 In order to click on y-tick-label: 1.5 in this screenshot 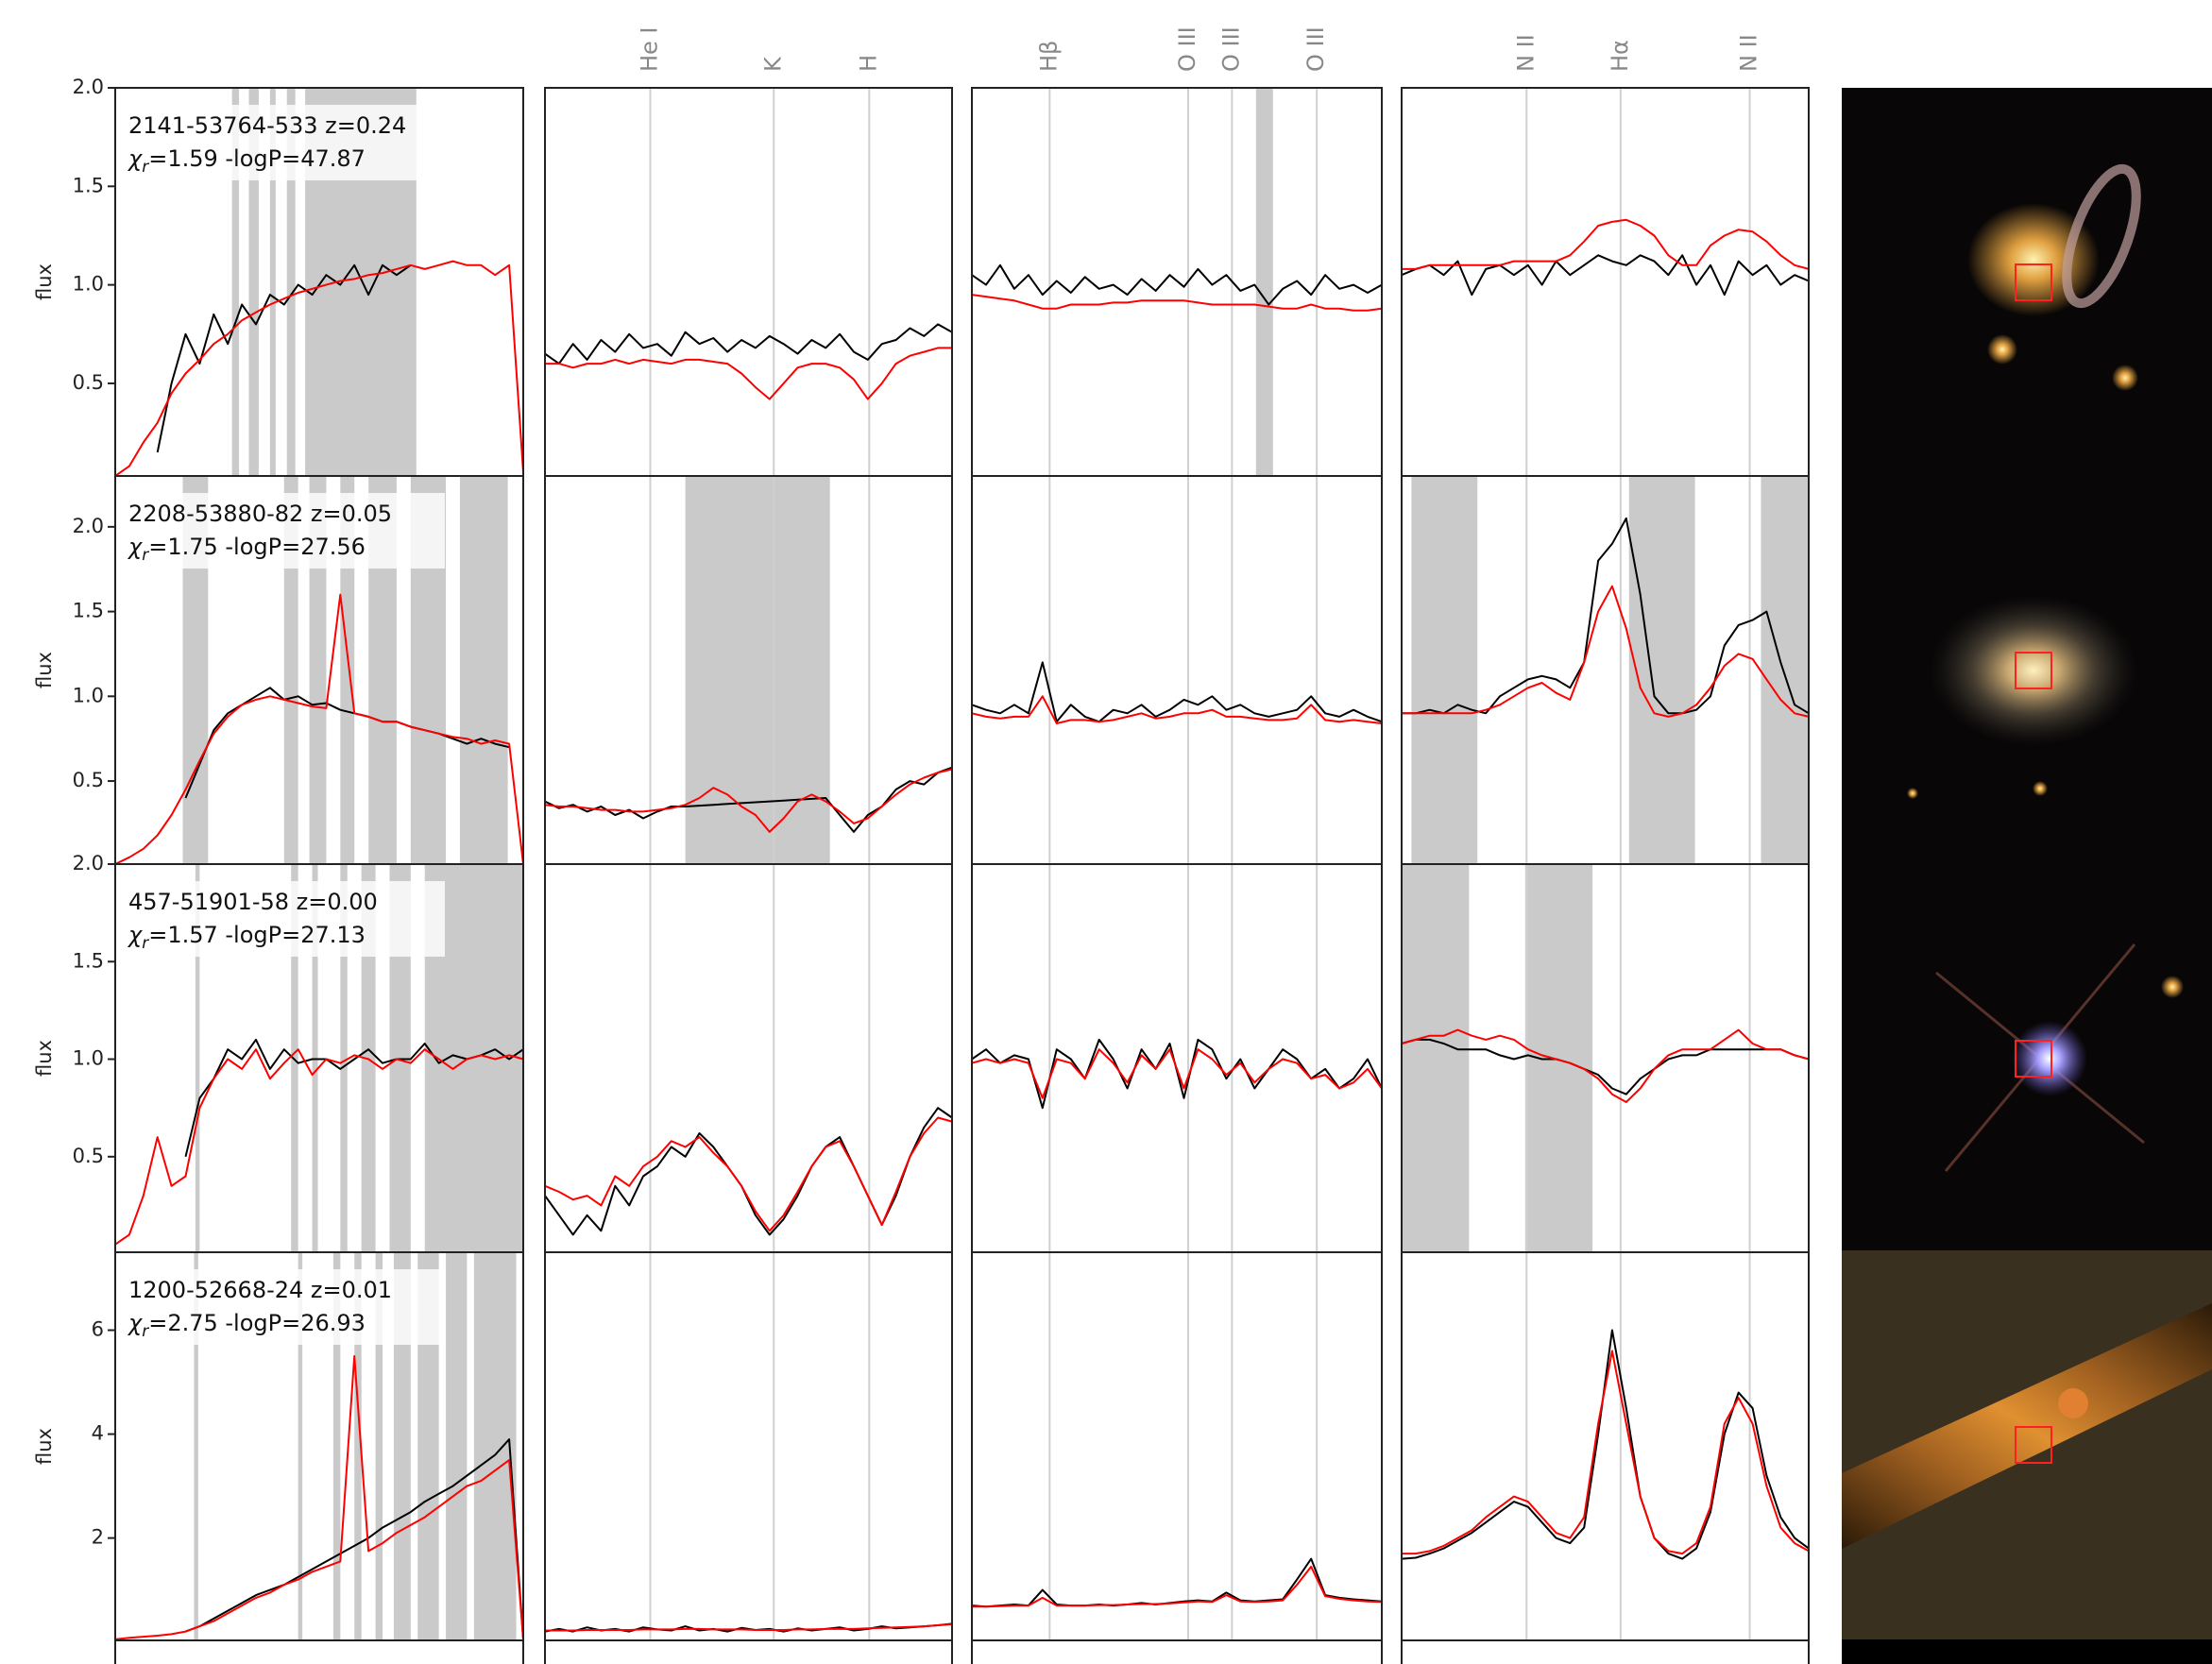, I will do `click(88, 960)`.